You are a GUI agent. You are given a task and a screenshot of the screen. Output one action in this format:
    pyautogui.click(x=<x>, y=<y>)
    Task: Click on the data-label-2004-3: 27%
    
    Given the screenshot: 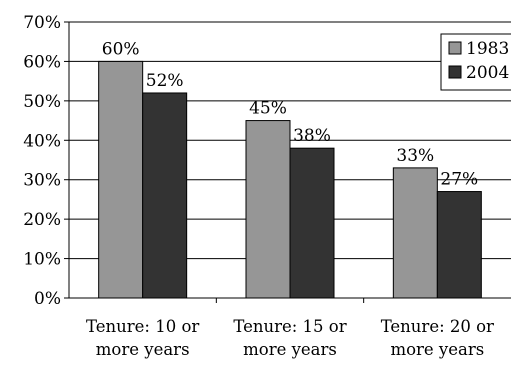 What is the action you would take?
    pyautogui.click(x=459, y=180)
    